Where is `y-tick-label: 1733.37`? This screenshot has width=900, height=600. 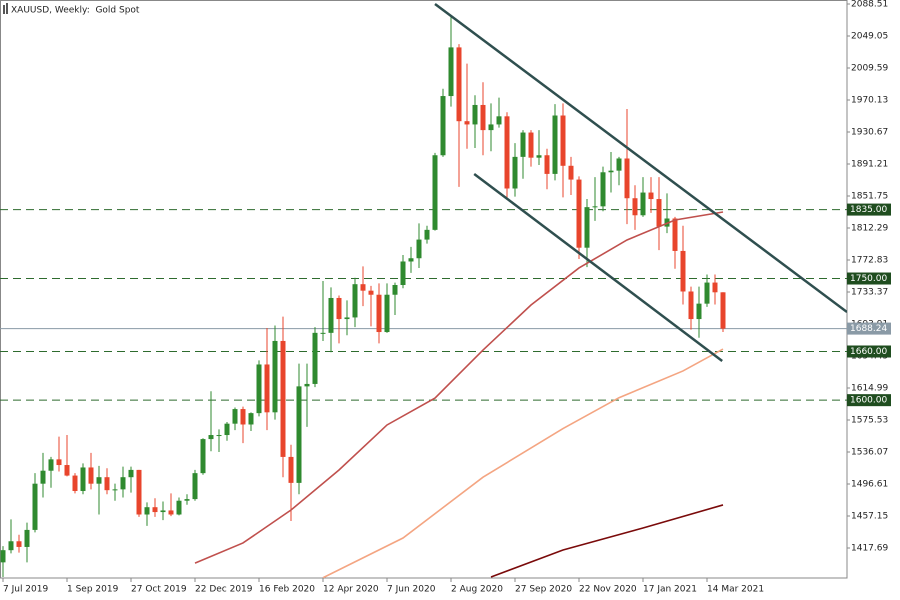
y-tick-label: 1733.37 is located at coordinates (869, 293).